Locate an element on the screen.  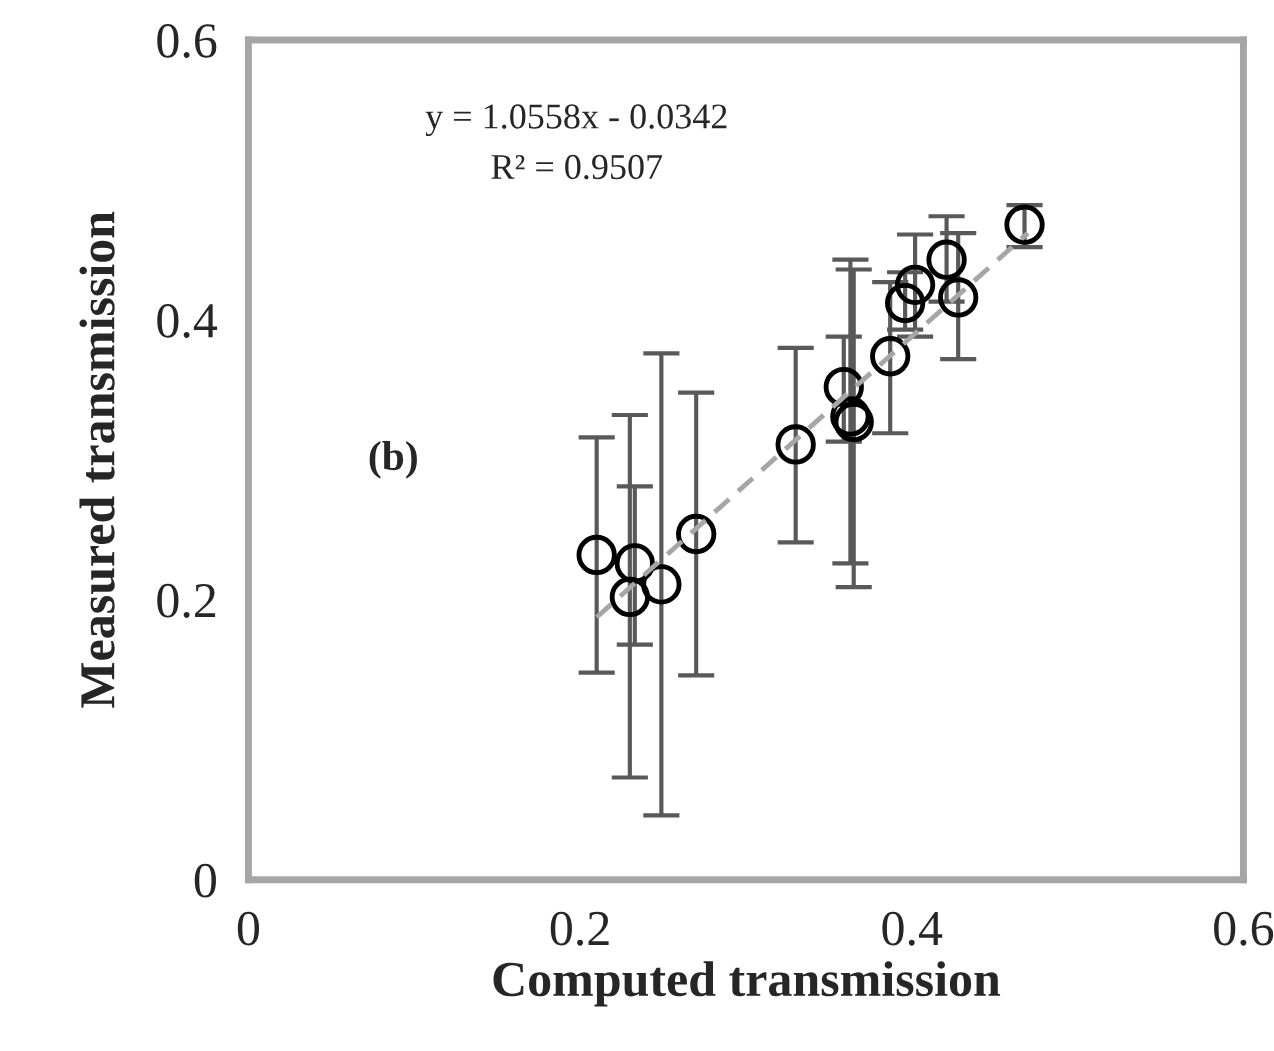
annotation: (b) is located at coordinates (393, 459).